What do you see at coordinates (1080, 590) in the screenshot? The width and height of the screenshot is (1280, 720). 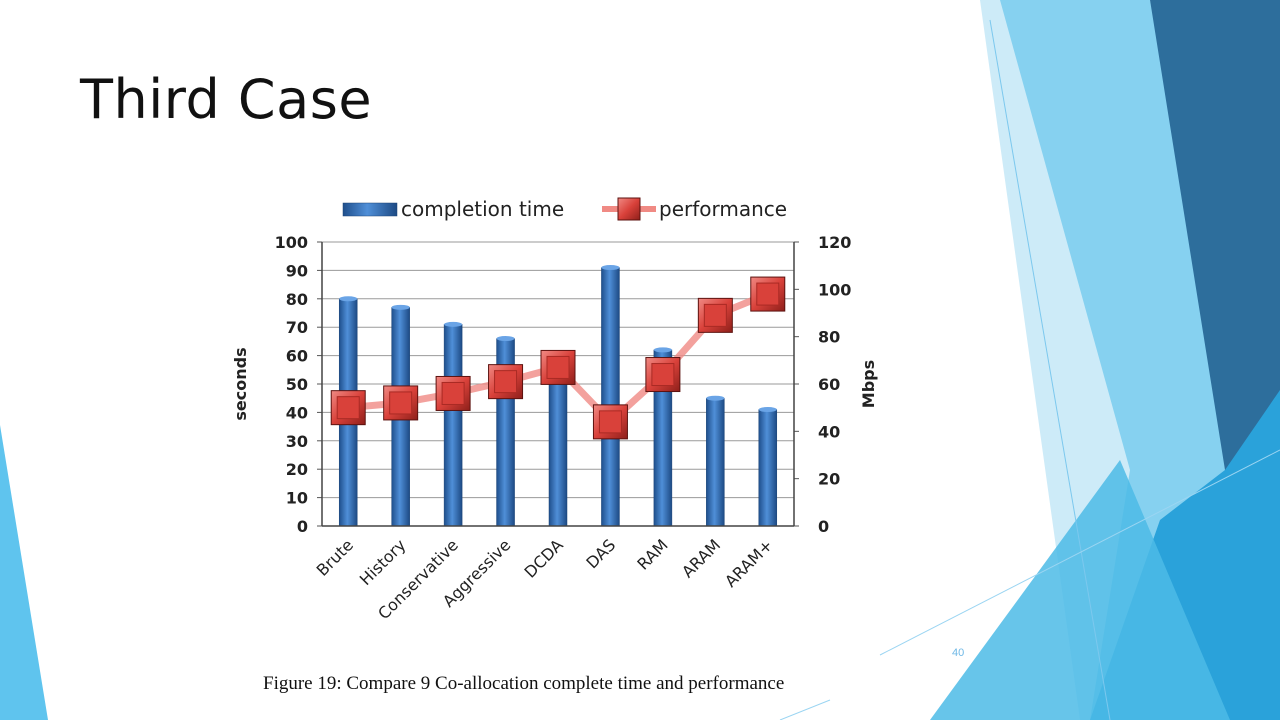 I see `bg-shape-bottom-mid` at bounding box center [1080, 590].